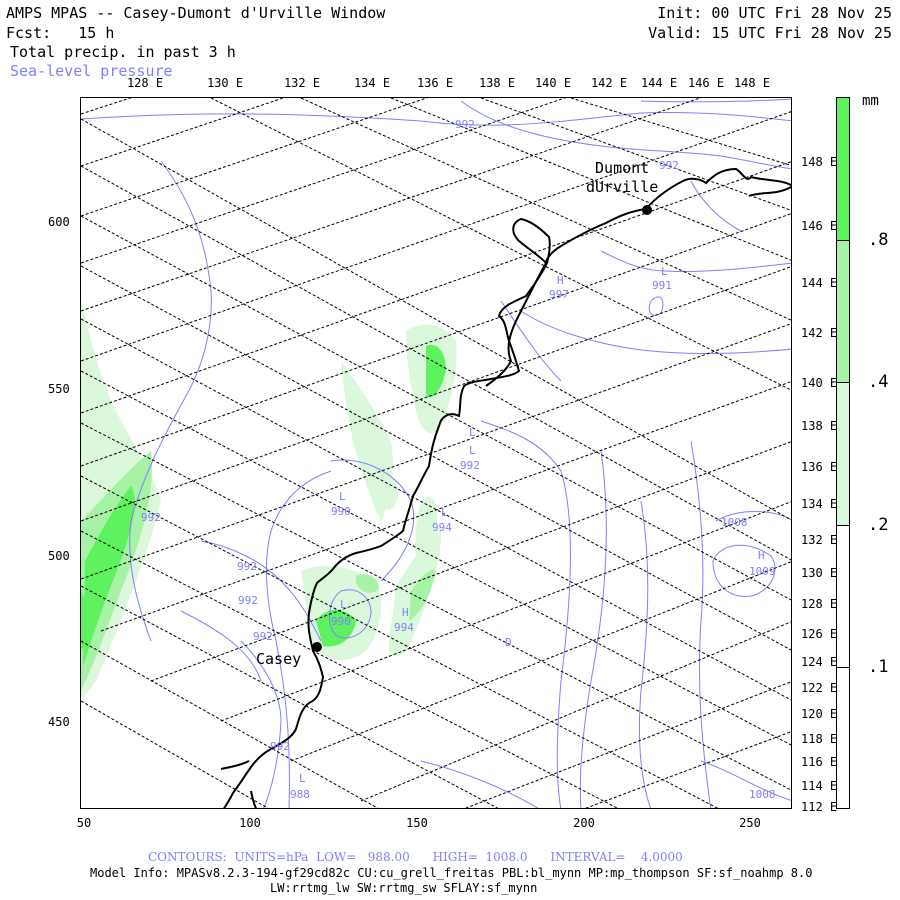 Image resolution: width=900 pixels, height=900 pixels. What do you see at coordinates (609, 83) in the screenshot?
I see `top-lon-label: 142 E` at bounding box center [609, 83].